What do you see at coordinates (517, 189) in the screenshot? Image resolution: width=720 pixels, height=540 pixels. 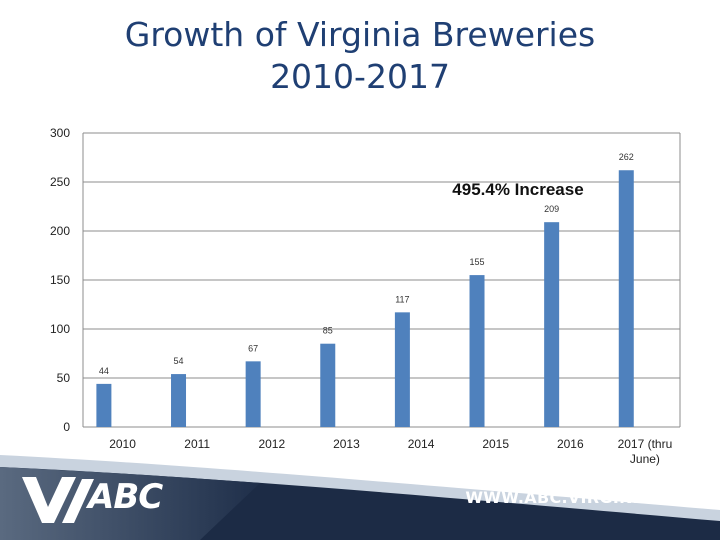 I see `increase-annotation: 495.4% Increase` at bounding box center [517, 189].